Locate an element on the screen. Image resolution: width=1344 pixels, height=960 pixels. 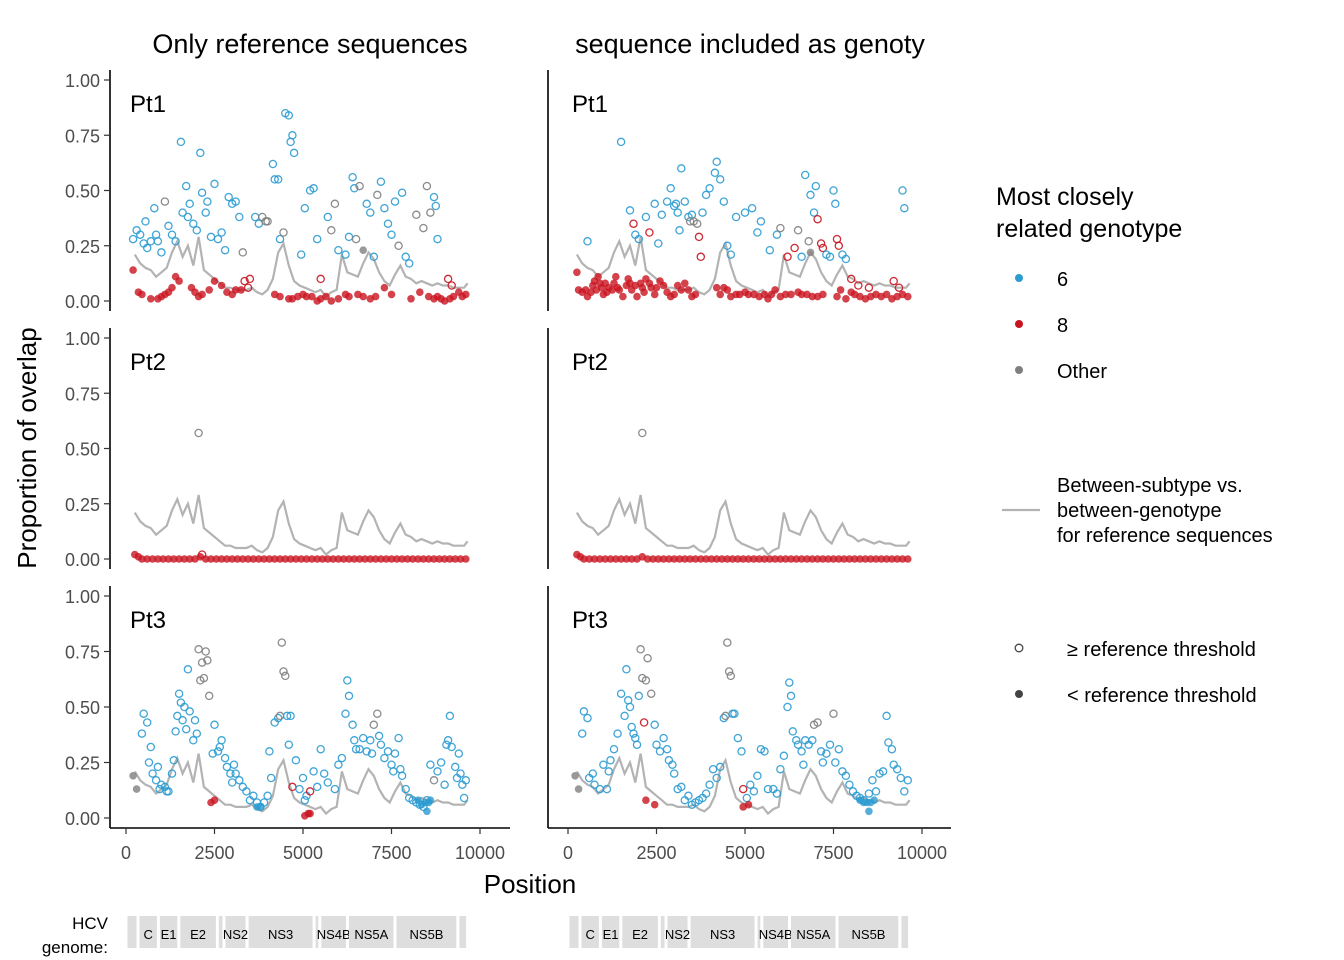
genome-region-label: NS5A is located at coordinates (371, 934).